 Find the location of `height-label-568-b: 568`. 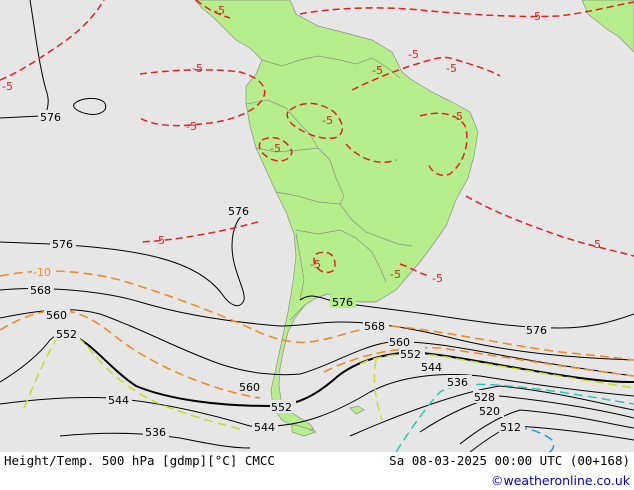

height-label-568-b: 568 is located at coordinates (374, 326).